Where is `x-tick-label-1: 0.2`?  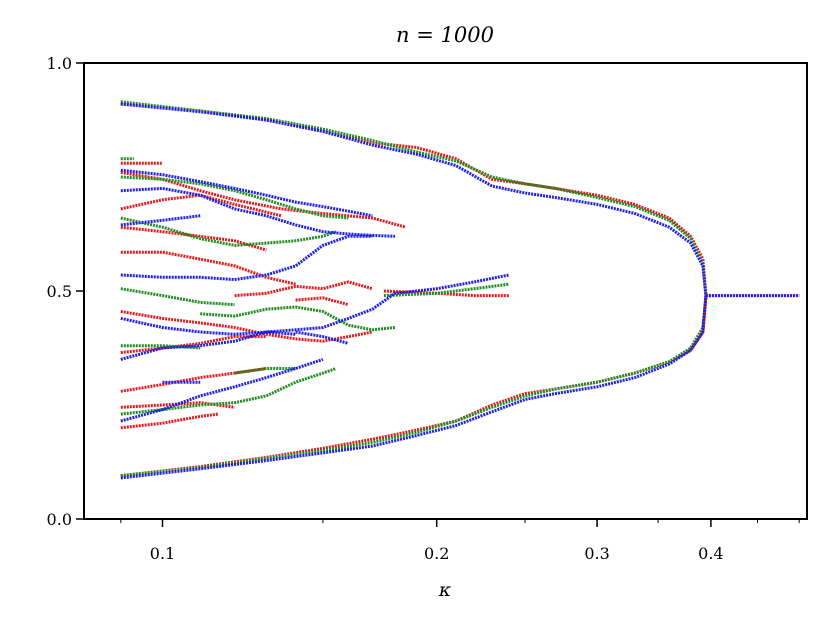 x-tick-label-1: 0.2 is located at coordinates (436, 553).